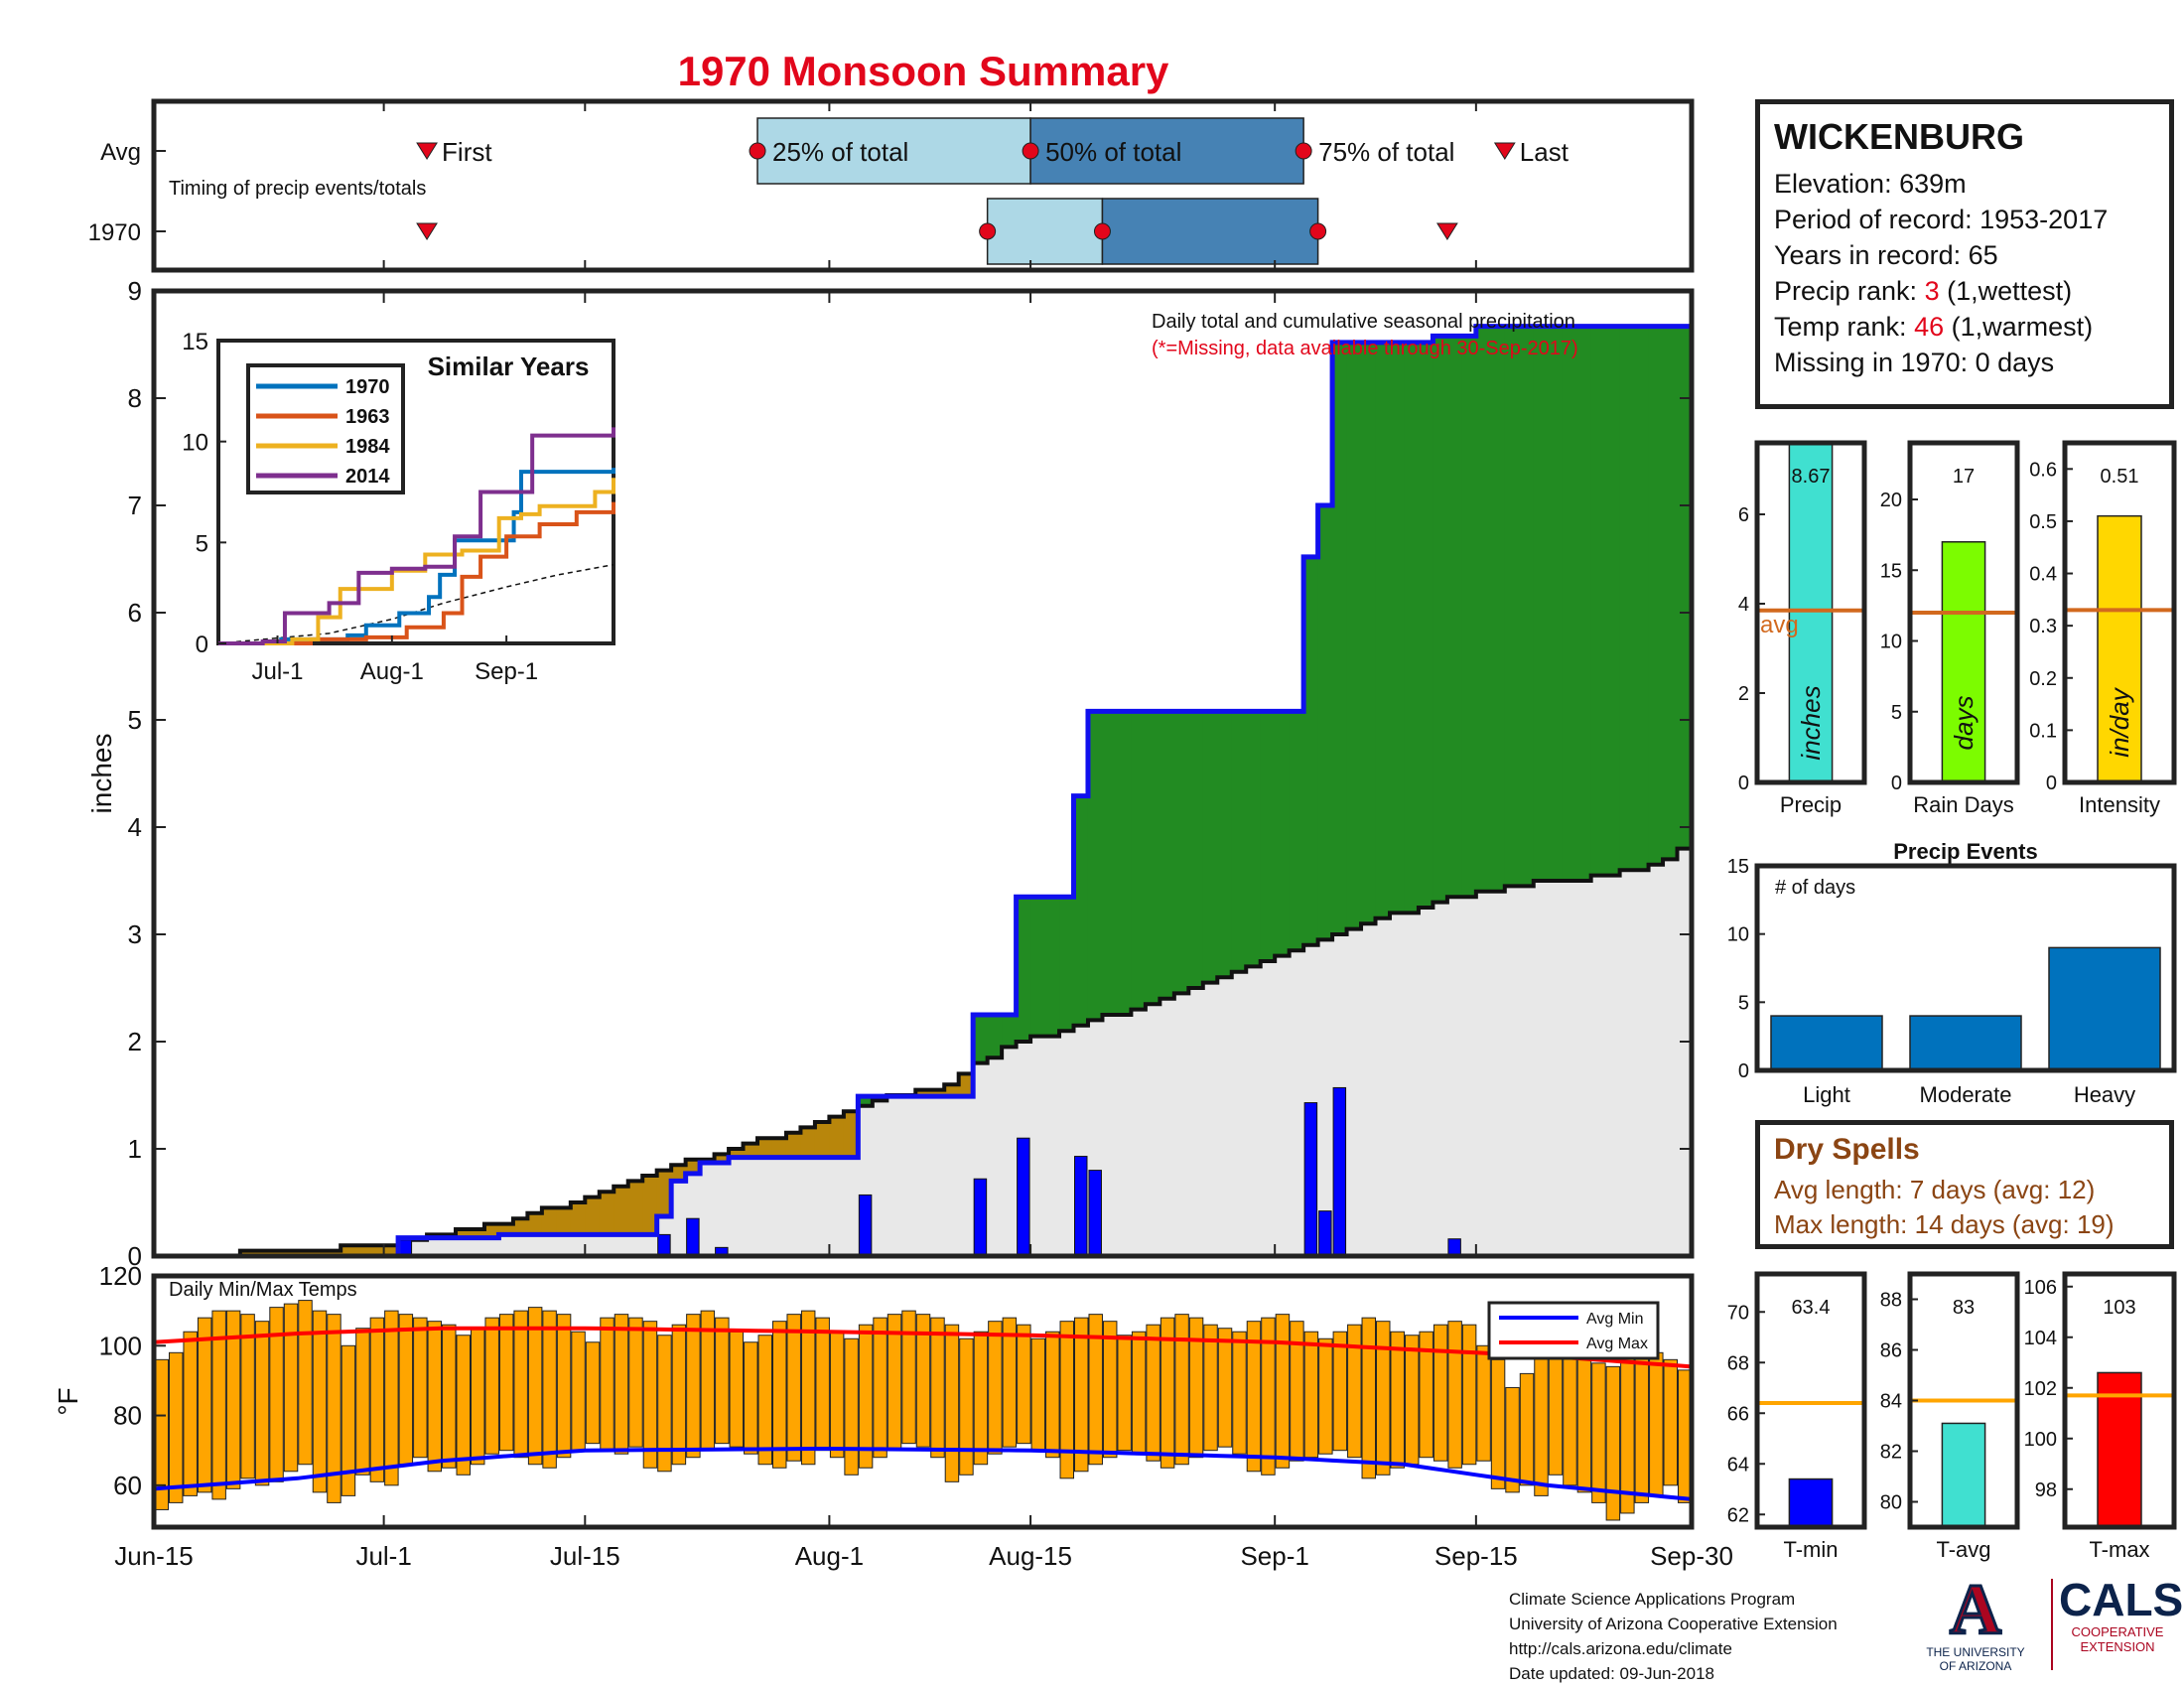  I want to click on precip-y-tick-label: 1, so click(135, 1149).